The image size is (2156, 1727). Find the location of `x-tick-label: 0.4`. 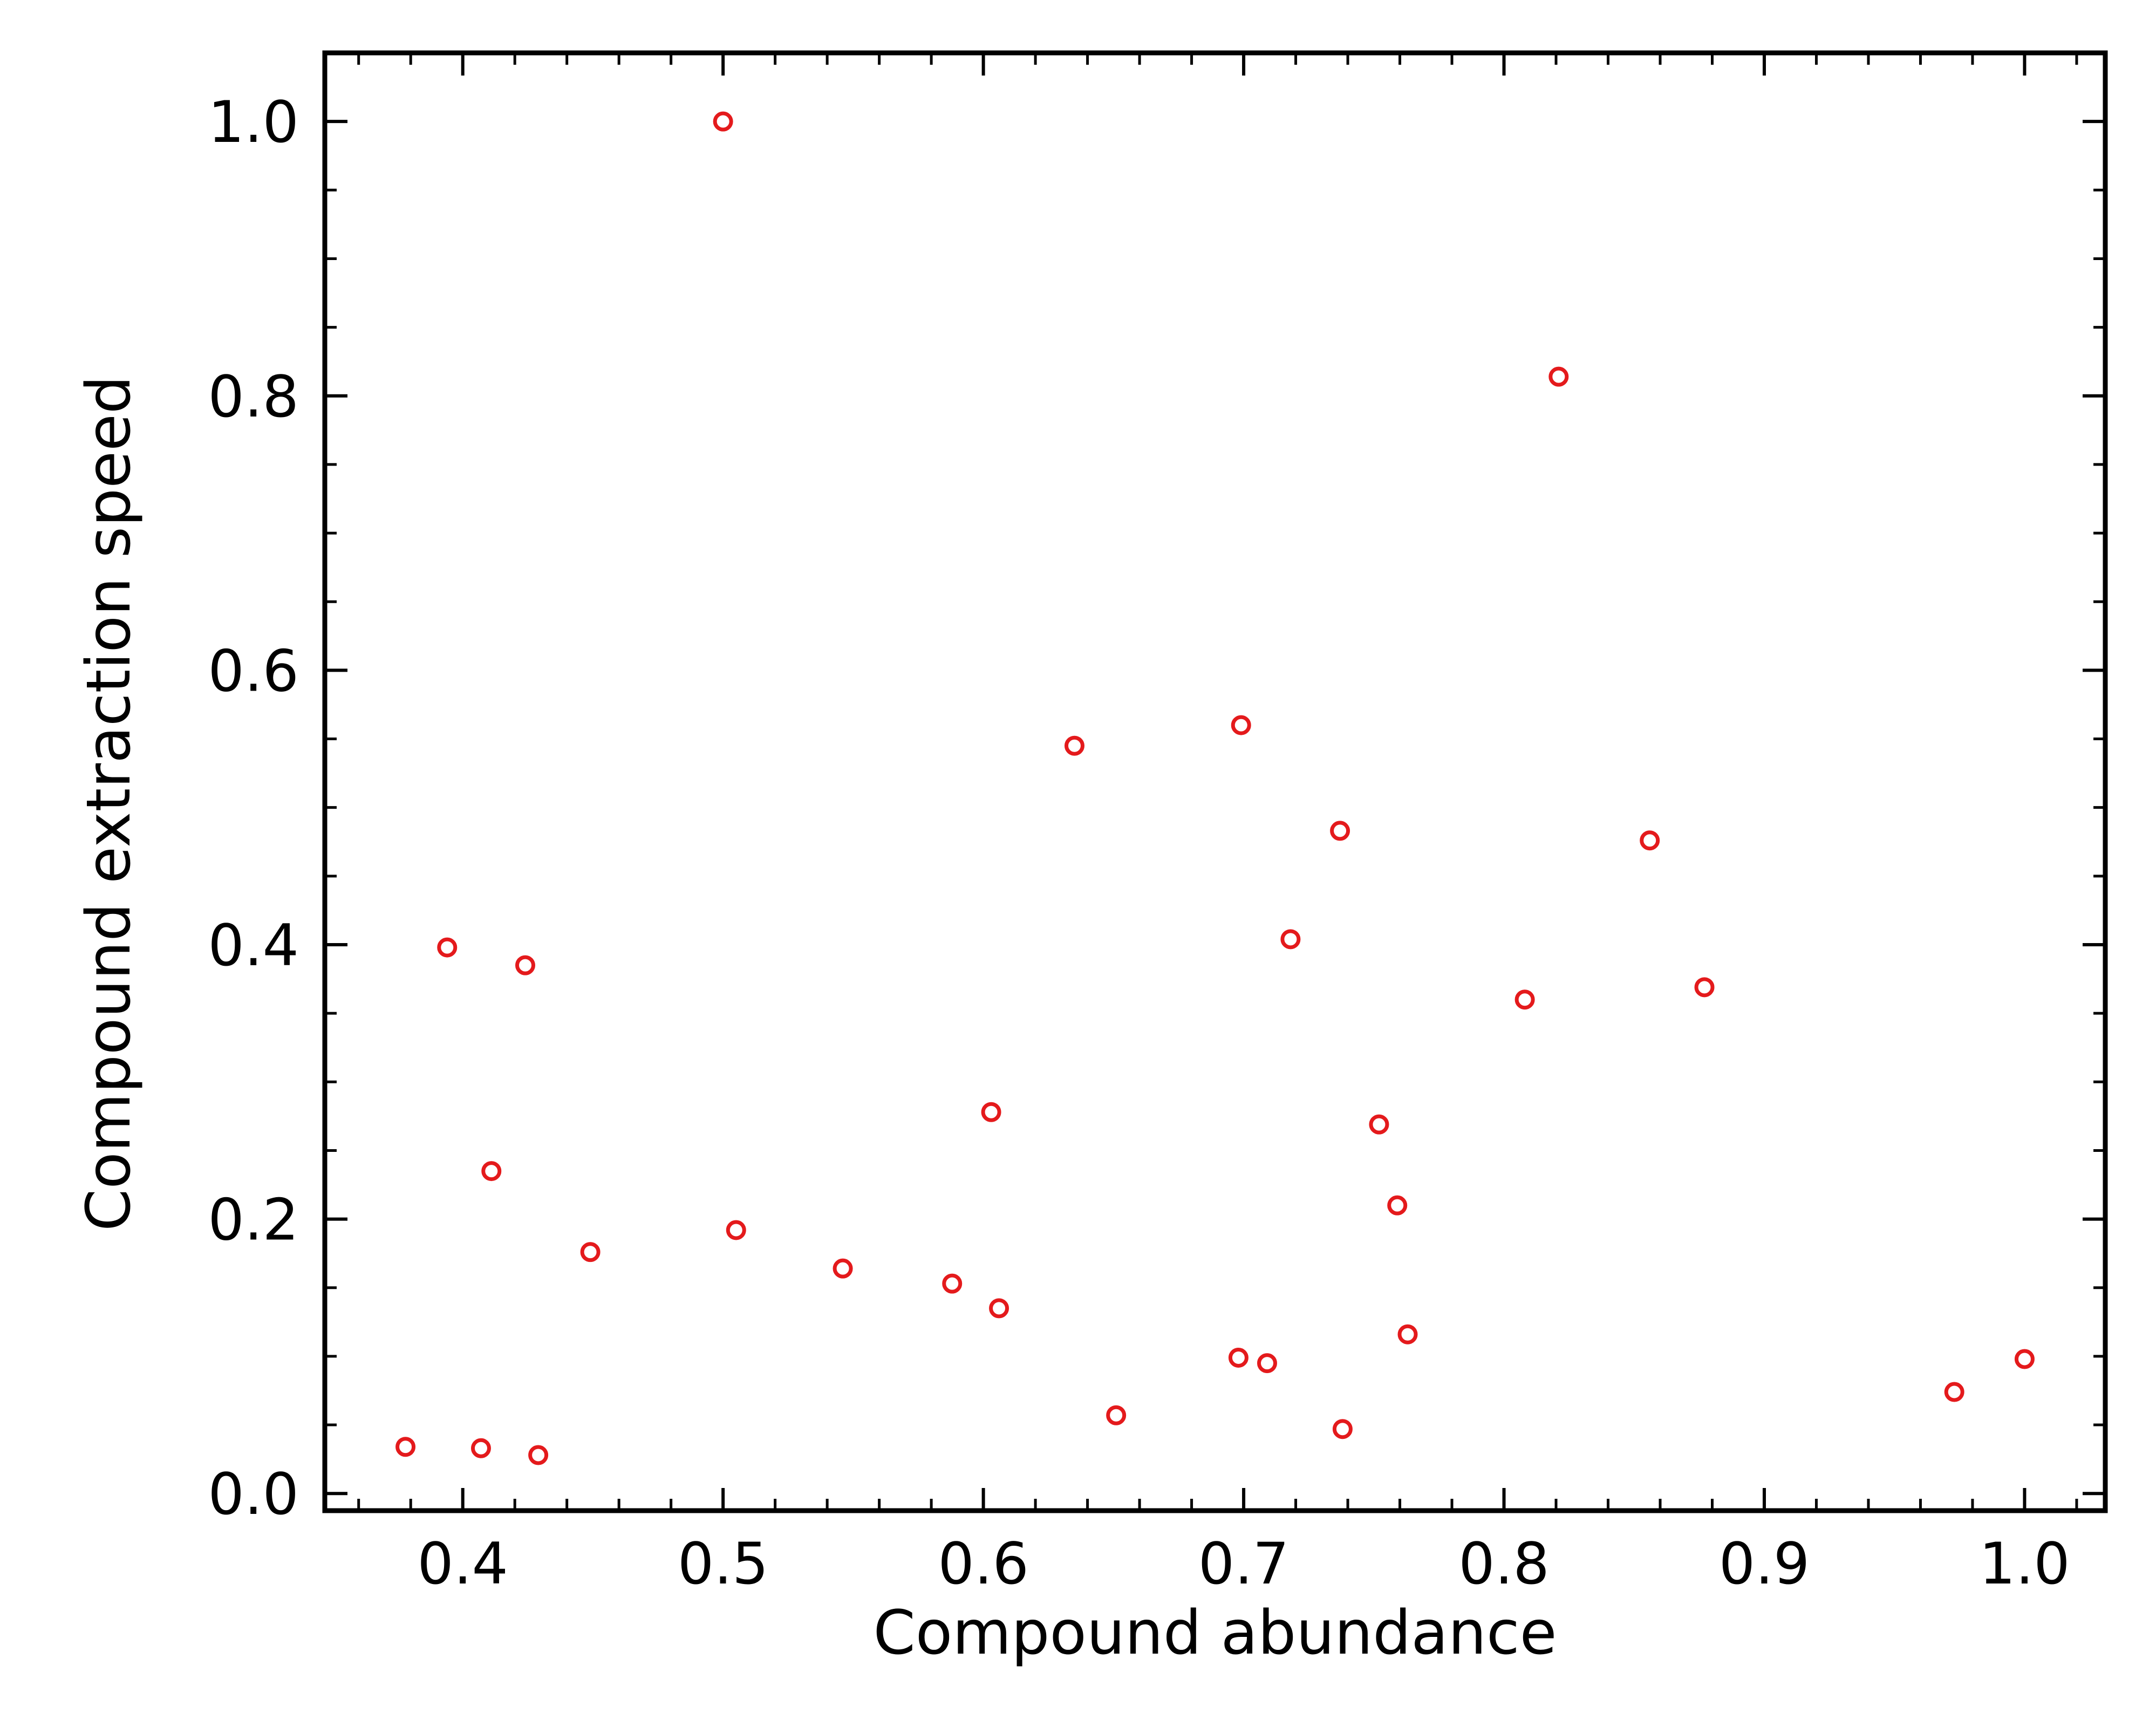

x-tick-label: 0.4 is located at coordinates (463, 1564).